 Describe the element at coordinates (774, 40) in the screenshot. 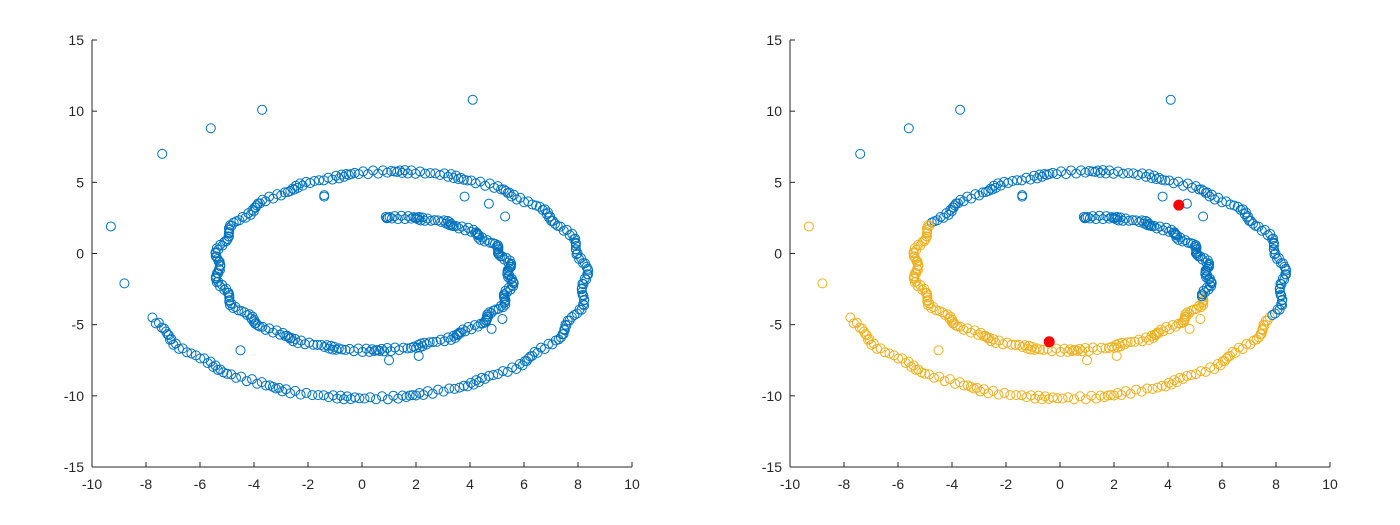

I see `y-tick-label: 15` at that location.